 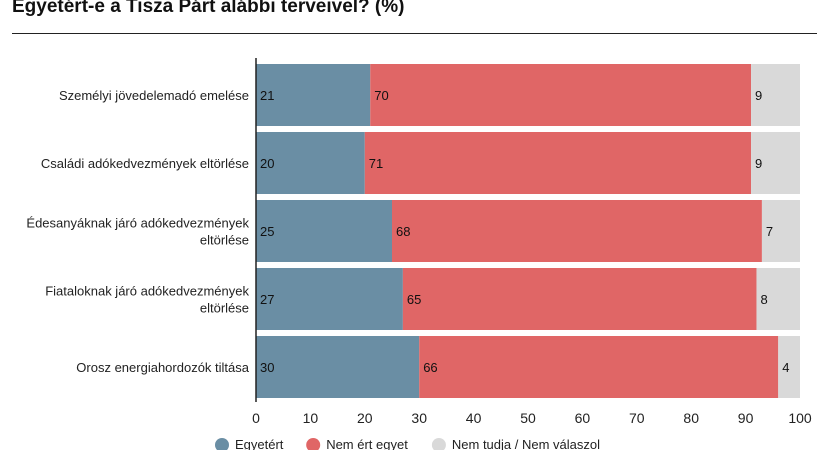 I want to click on category-label: Személyi jövedelemadó emelése, so click(x=154, y=95).